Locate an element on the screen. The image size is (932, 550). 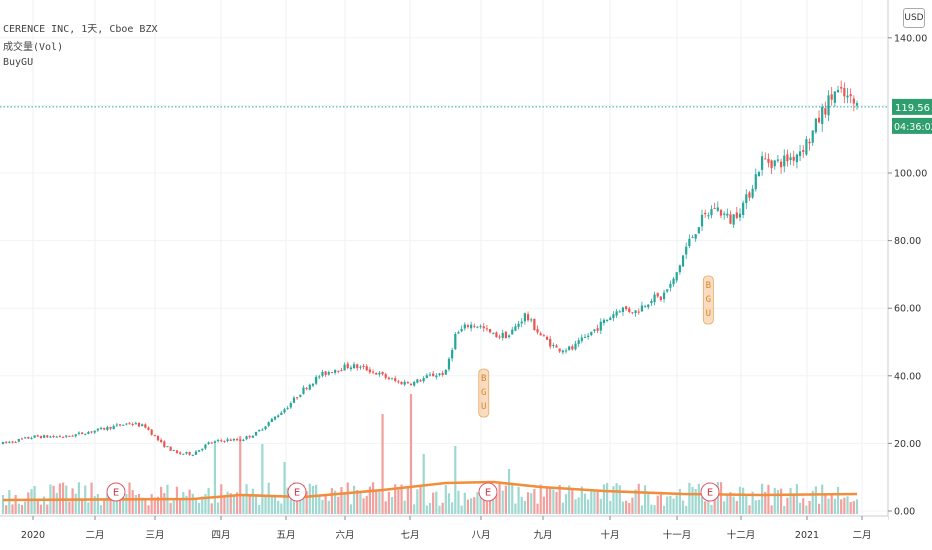
volume-legend: 成交量(Vol) is located at coordinates (33, 47).